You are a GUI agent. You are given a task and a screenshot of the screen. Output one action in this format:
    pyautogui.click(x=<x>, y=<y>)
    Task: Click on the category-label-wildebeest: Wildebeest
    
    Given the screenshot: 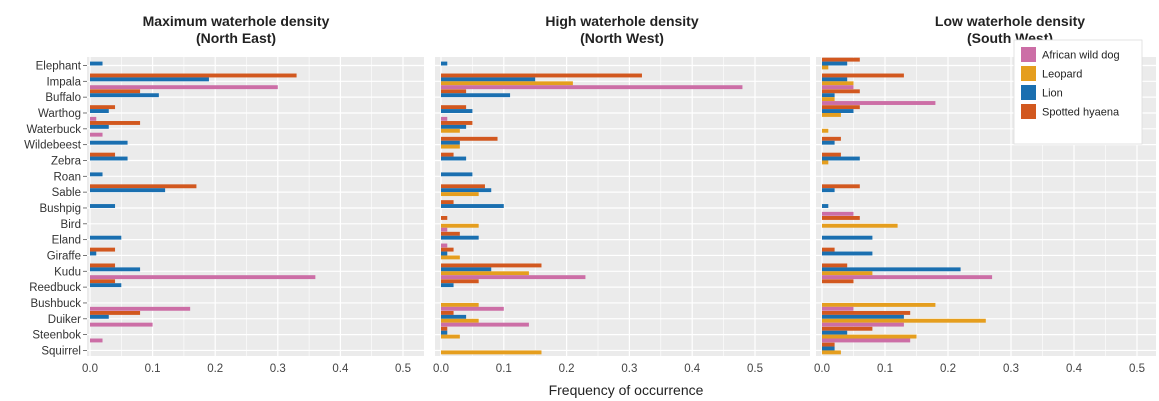 What is the action you would take?
    pyautogui.click(x=53, y=146)
    